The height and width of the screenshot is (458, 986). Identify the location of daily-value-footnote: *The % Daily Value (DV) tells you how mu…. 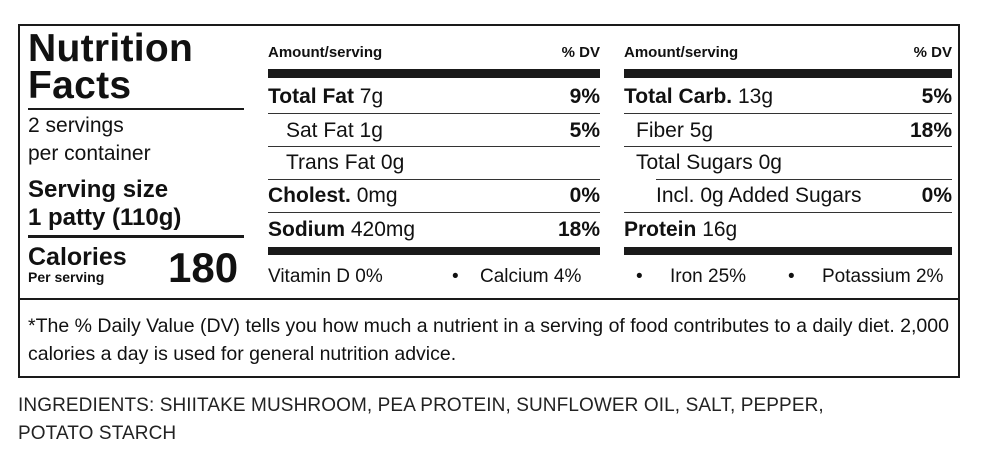
(488, 340).